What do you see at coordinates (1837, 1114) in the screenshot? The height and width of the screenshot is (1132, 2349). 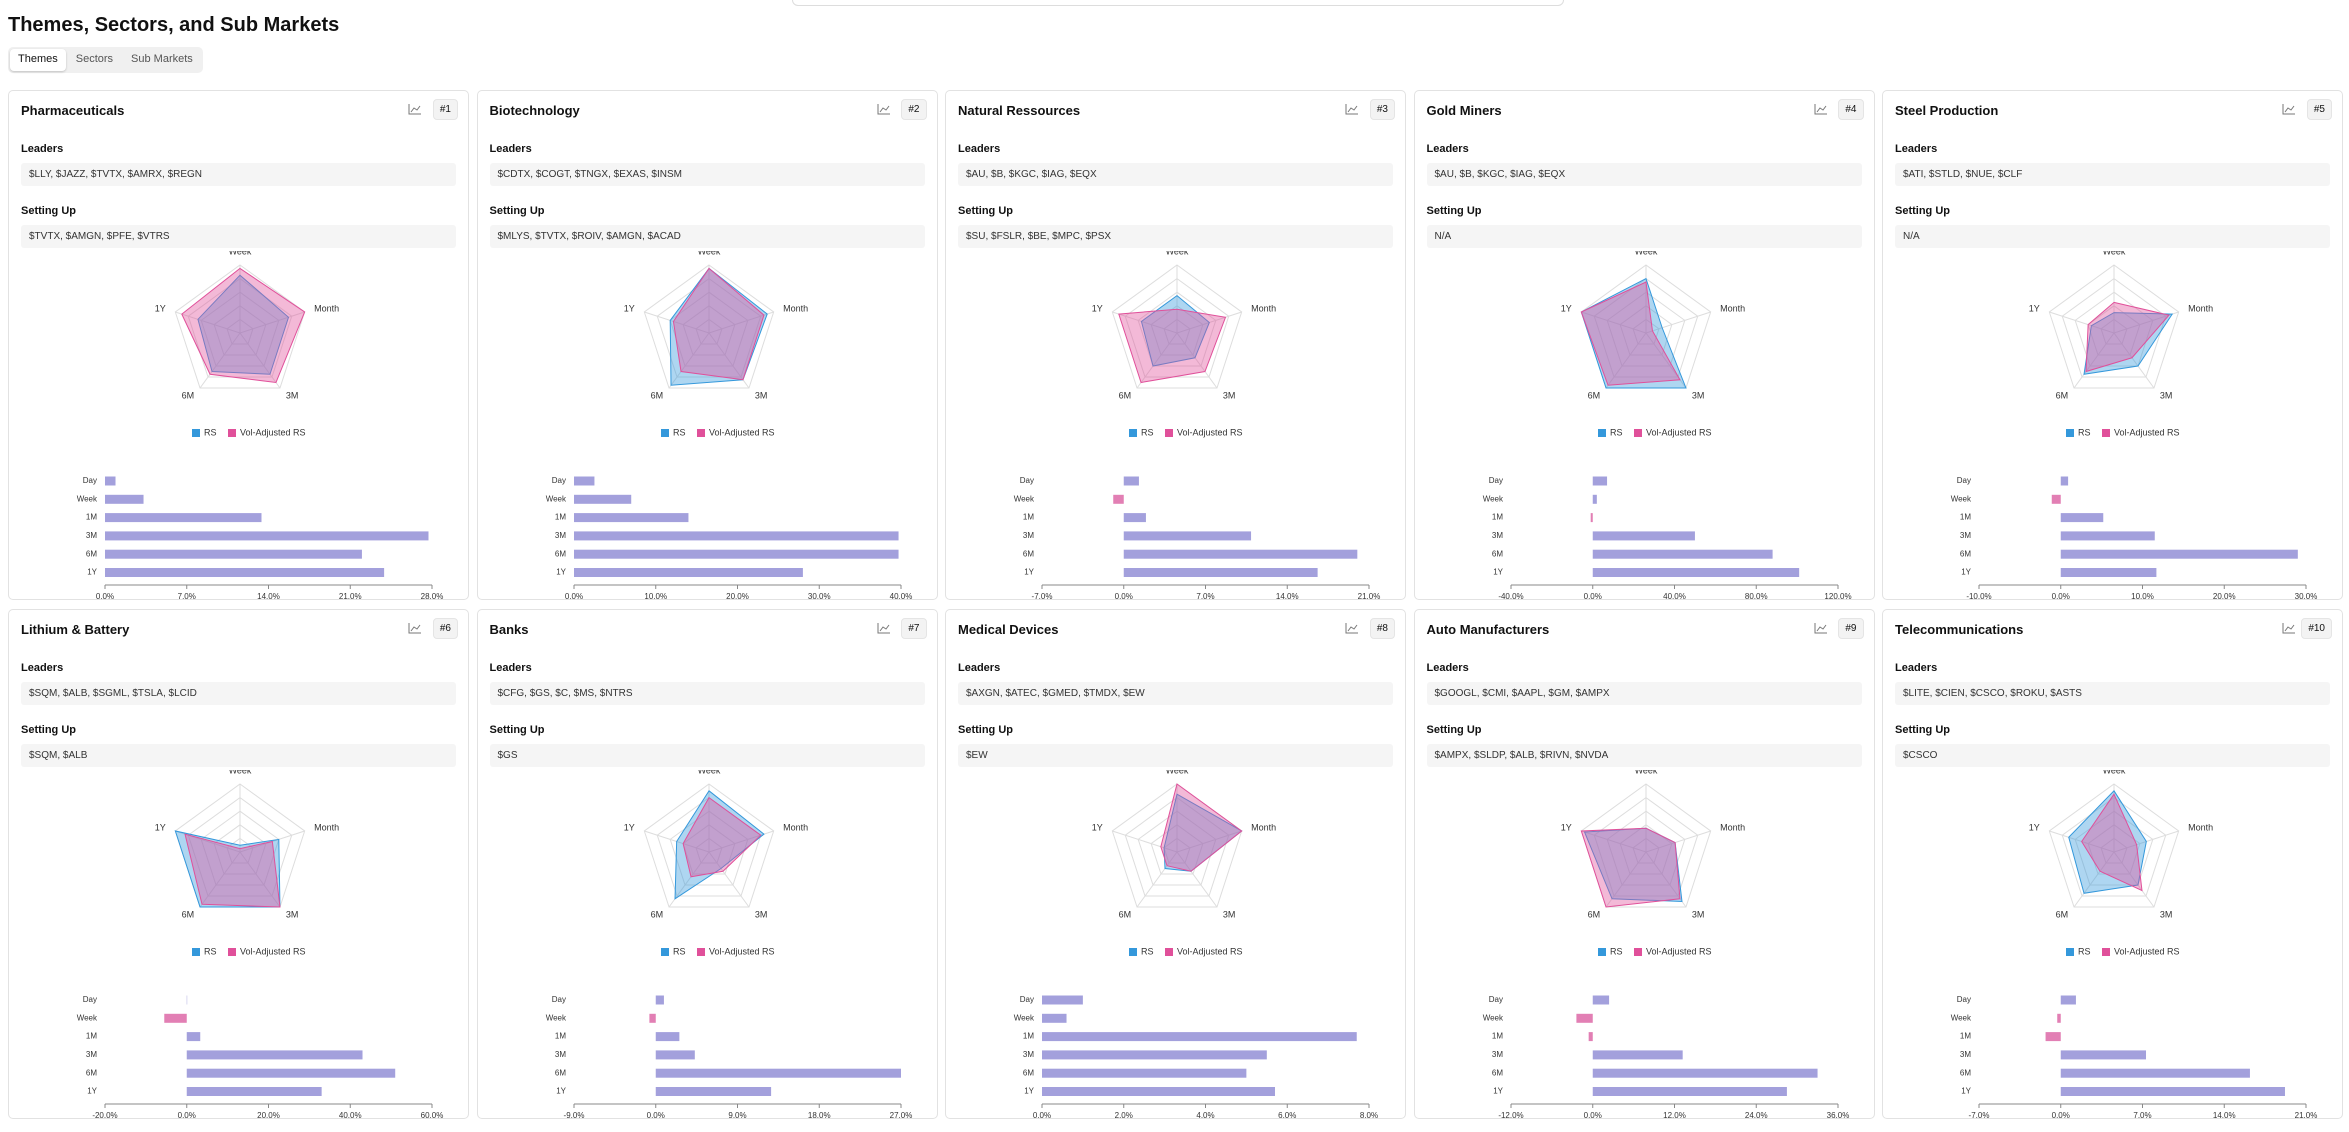 I see `x-tick-label: 36.0%` at bounding box center [1837, 1114].